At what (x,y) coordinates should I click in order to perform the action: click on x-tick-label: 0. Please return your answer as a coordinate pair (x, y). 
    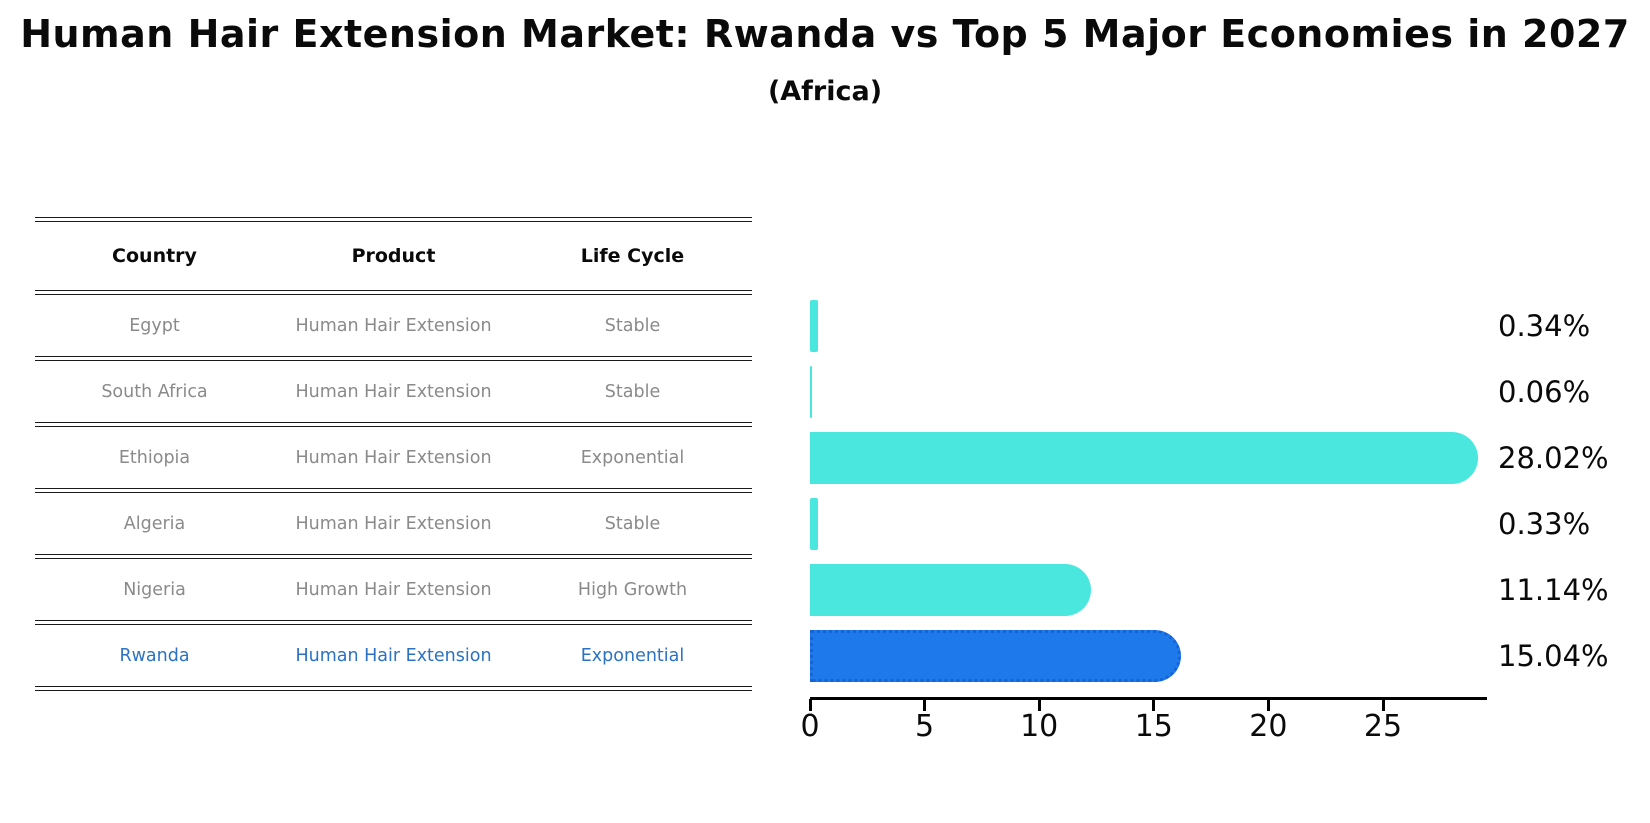
    Looking at the image, I should click on (810, 726).